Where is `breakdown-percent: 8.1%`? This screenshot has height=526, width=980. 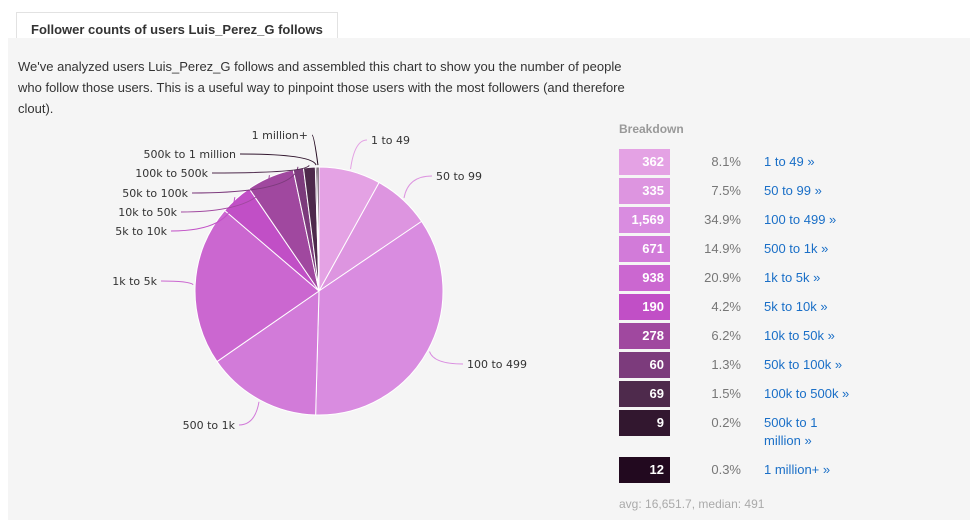 breakdown-percent: 8.1% is located at coordinates (726, 161).